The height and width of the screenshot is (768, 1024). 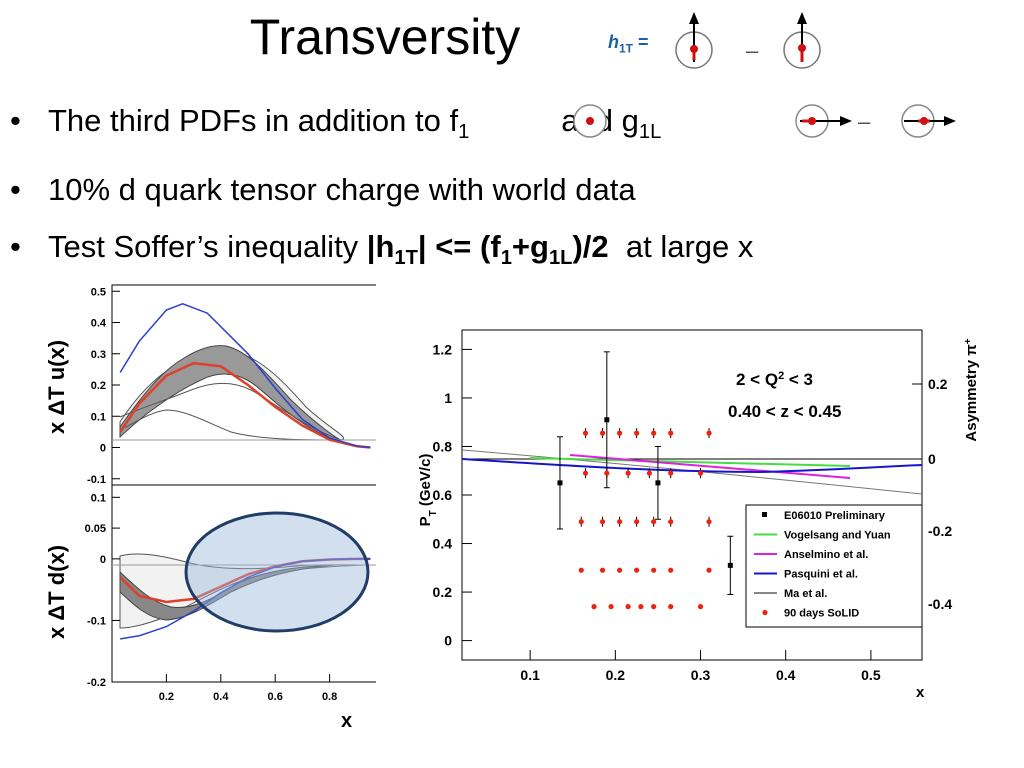 What do you see at coordinates (336, 123) in the screenshot?
I see `bullet-item: •The third PDFs in addition to f1and g1L` at bounding box center [336, 123].